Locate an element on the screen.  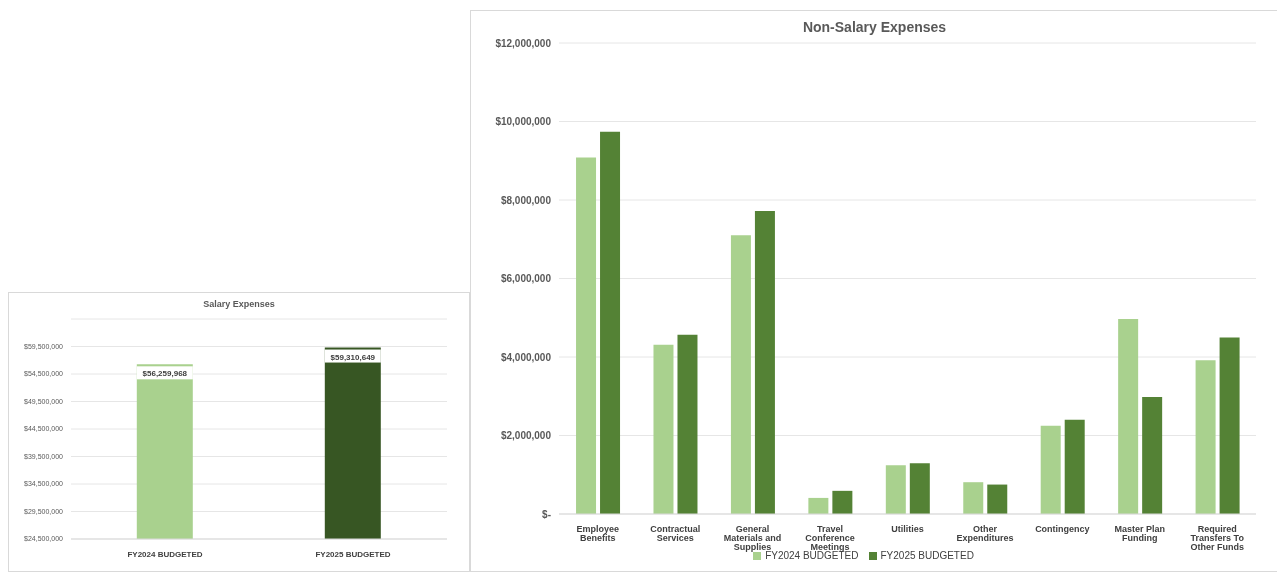
chart-title: Salary Expenses is located at coordinates (239, 303).